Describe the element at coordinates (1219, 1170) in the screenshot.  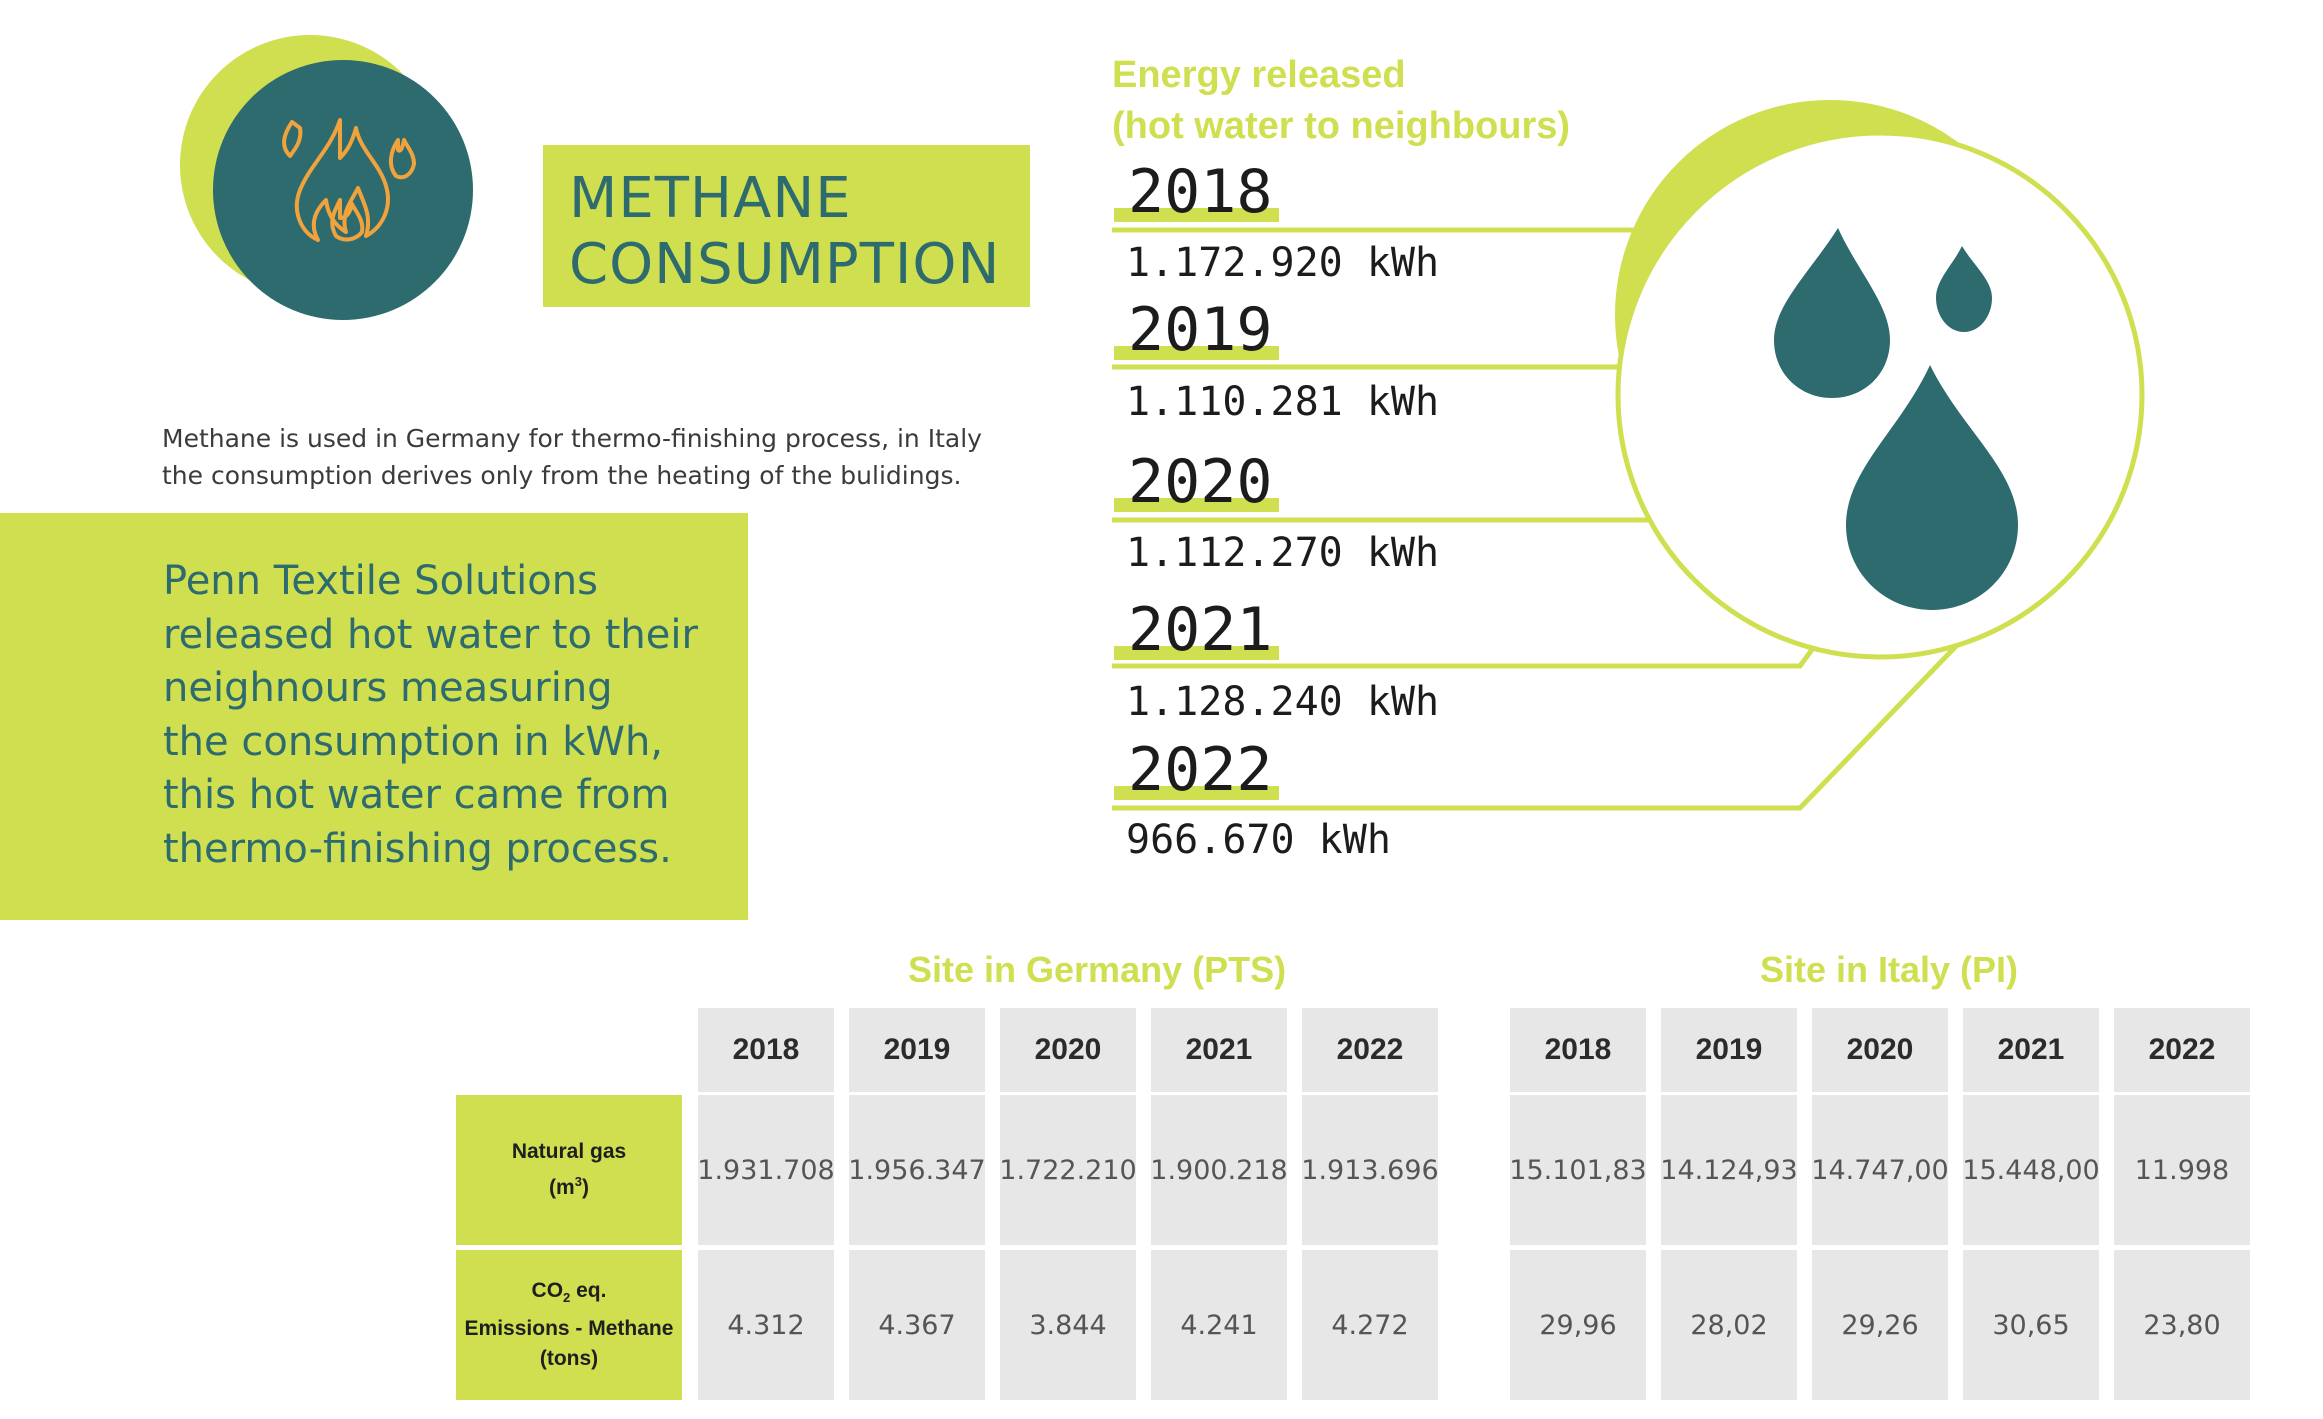
I see `germany-natural-gas-cell: 1.900.218` at that location.